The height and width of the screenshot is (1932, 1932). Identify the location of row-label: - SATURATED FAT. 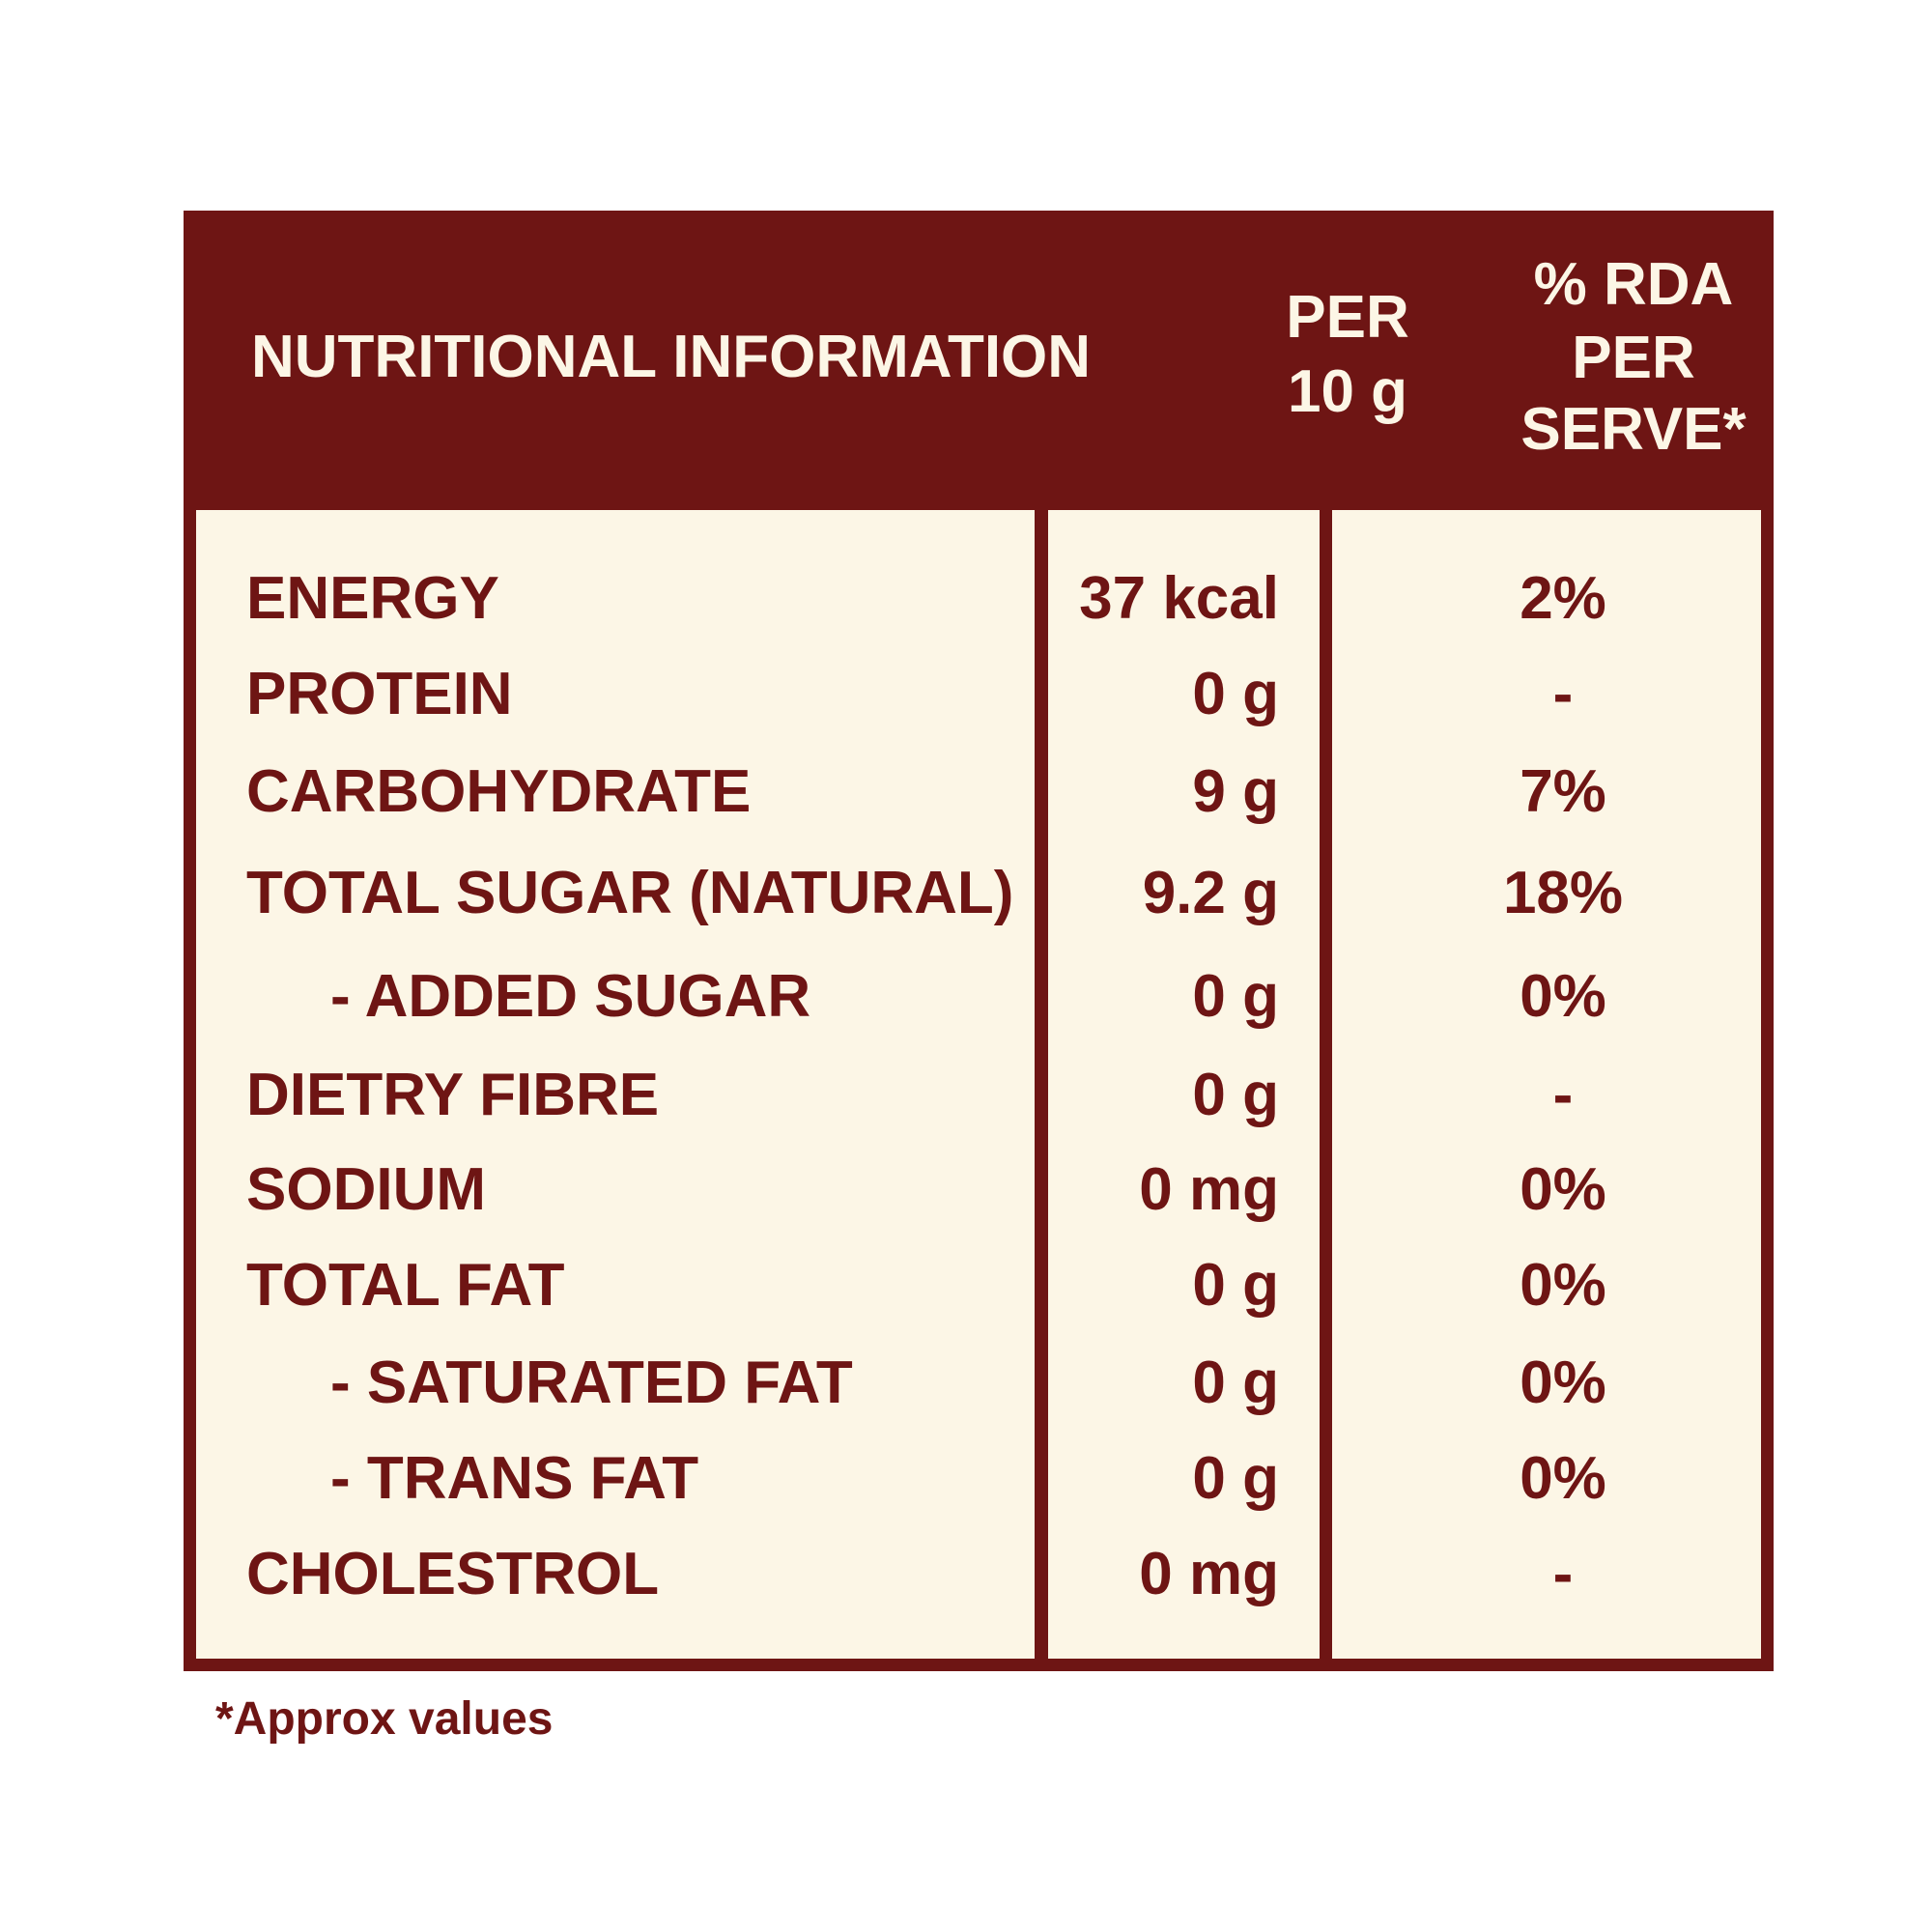
(591, 1383).